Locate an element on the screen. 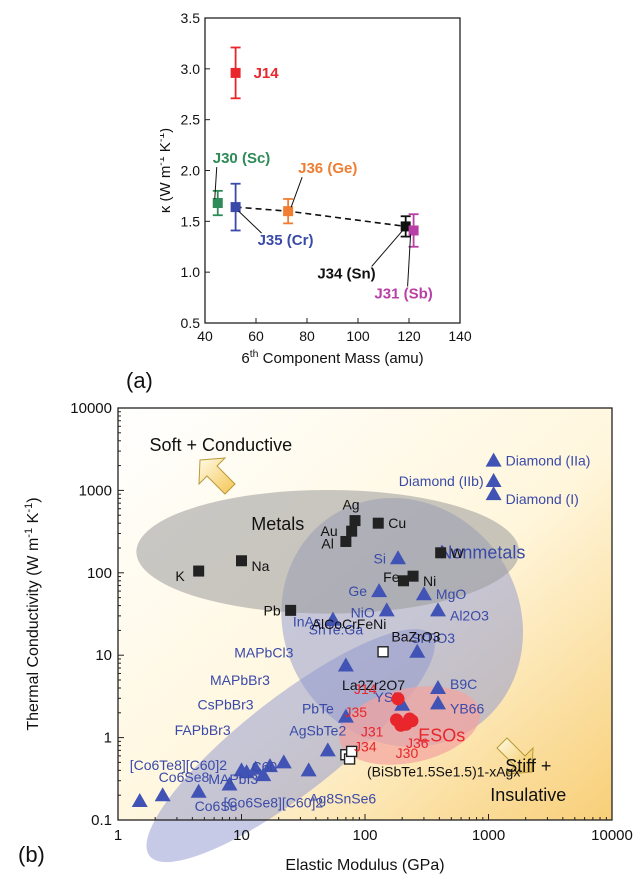 The height and width of the screenshot is (889, 638). point-label: SrTiO3 is located at coordinates (433, 638).